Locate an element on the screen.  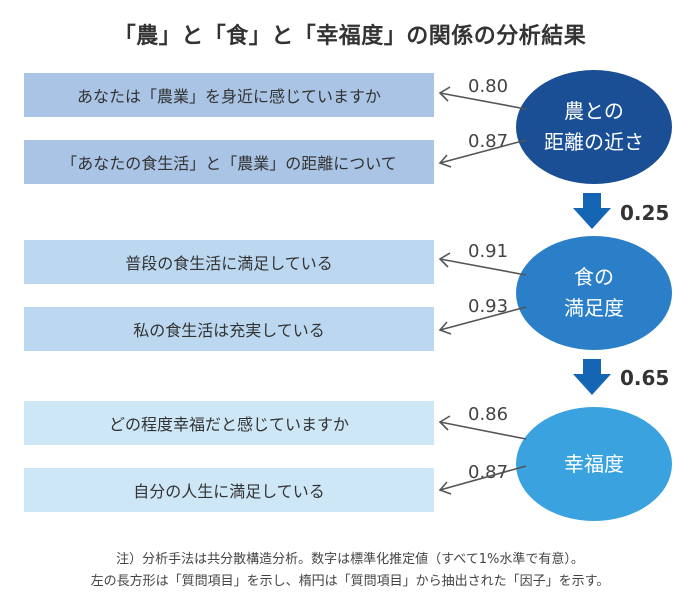
question-box: どの程度幸福だと感じていますか is located at coordinates (229, 423).